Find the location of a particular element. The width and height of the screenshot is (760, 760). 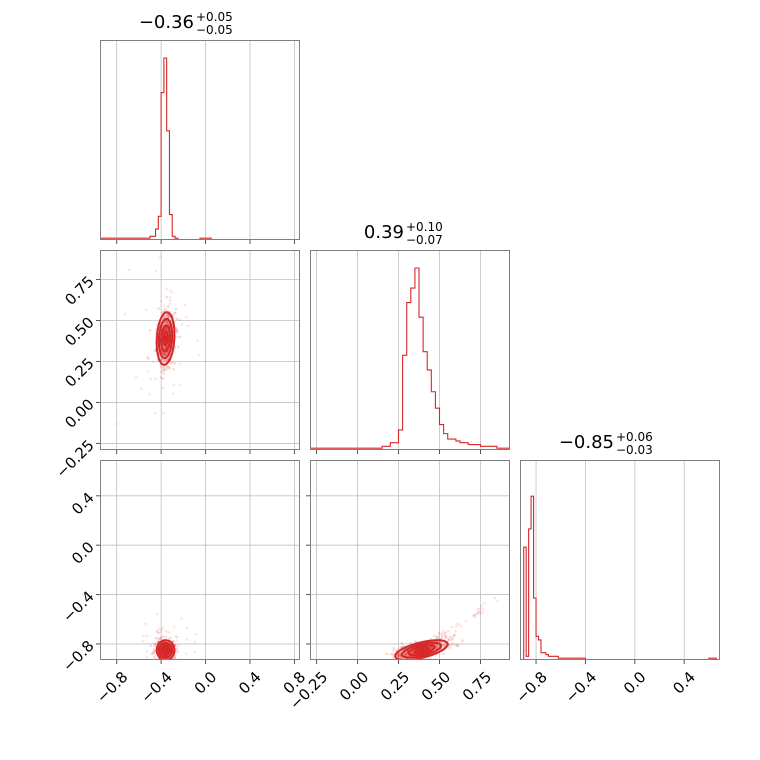

title-lower-error: −0.07 is located at coordinates (424, 240).